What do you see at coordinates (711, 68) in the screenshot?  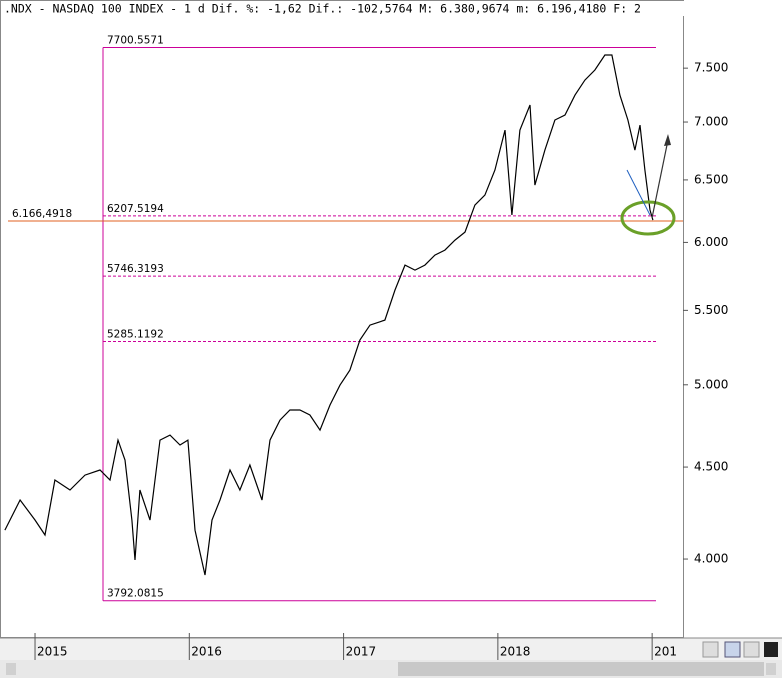 I see `y-tick-label: 7.500` at bounding box center [711, 68].